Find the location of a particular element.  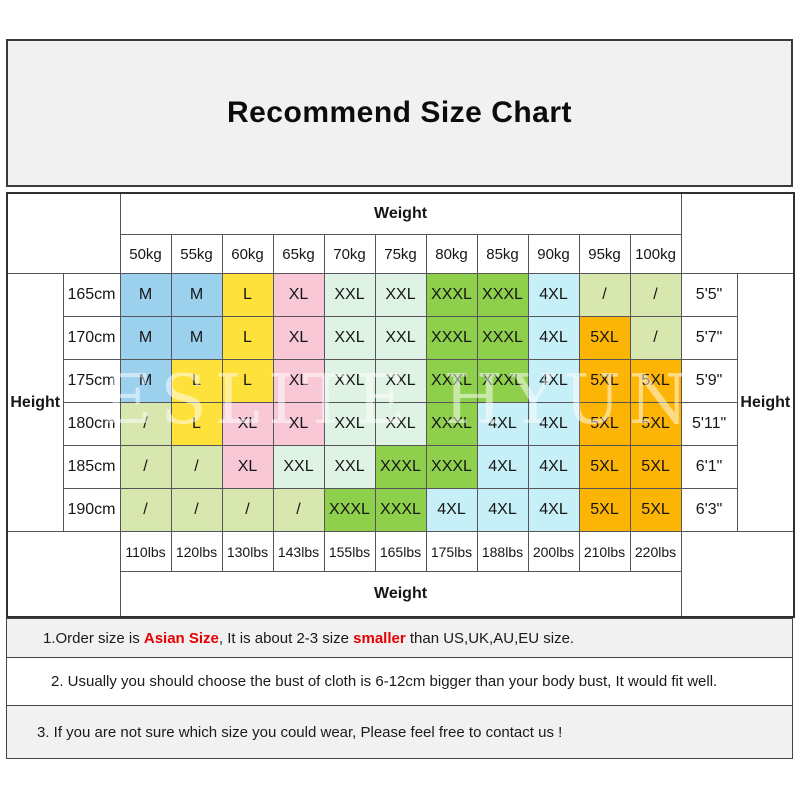

kg-label: 50kg is located at coordinates (145, 254).